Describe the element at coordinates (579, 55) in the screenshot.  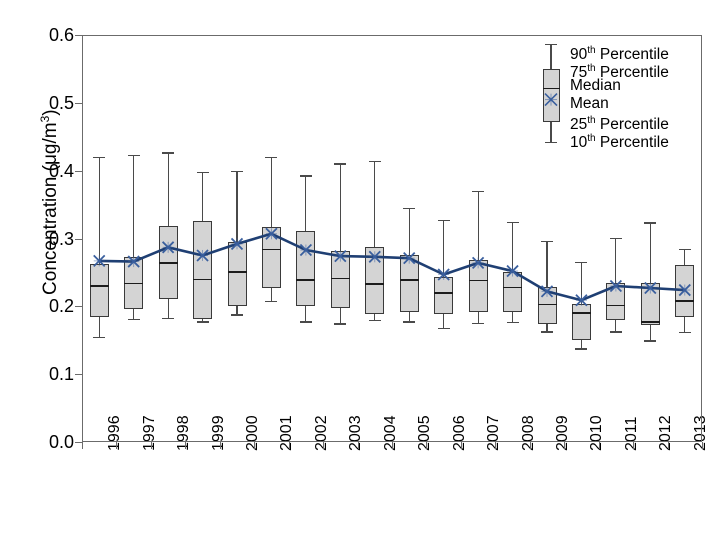
I see `legend-item-label: 90` at that location.